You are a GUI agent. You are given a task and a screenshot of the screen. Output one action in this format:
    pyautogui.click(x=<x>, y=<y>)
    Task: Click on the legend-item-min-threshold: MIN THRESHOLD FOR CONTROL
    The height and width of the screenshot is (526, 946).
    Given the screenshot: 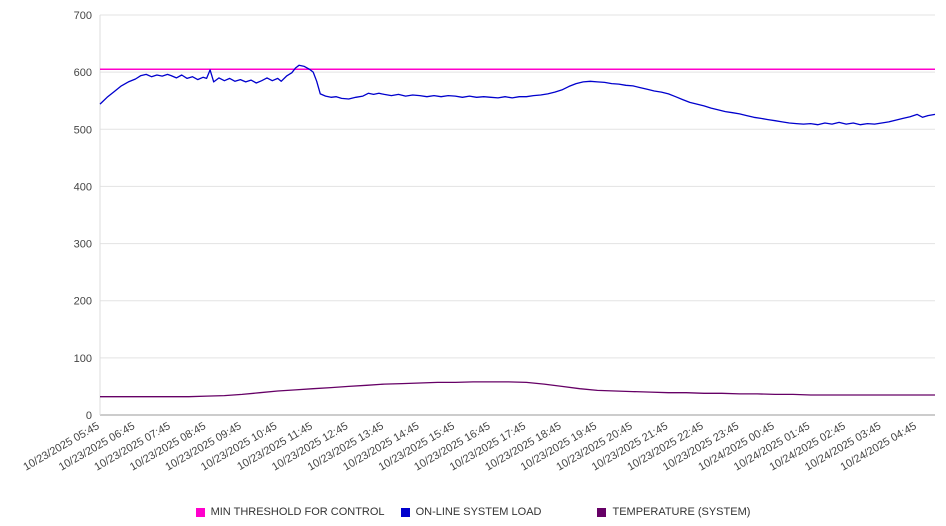 What is the action you would take?
    pyautogui.click(x=290, y=512)
    